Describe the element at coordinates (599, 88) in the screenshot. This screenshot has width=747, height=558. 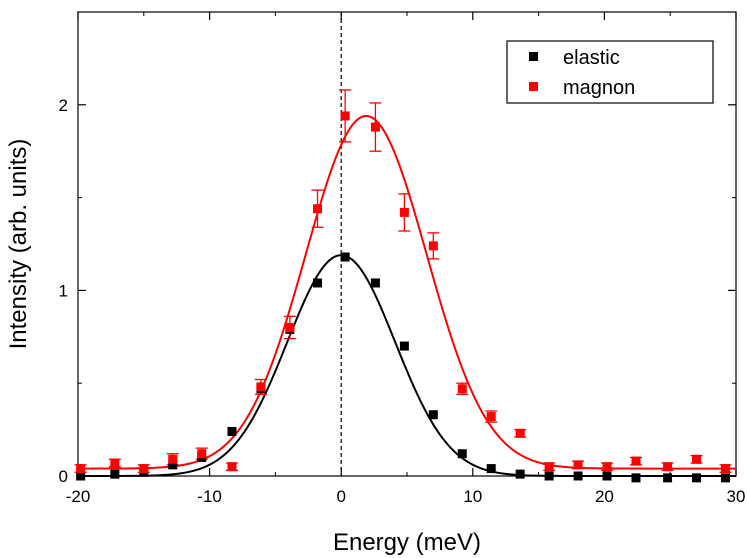
I see `legend-label-magnon: magnon` at that location.